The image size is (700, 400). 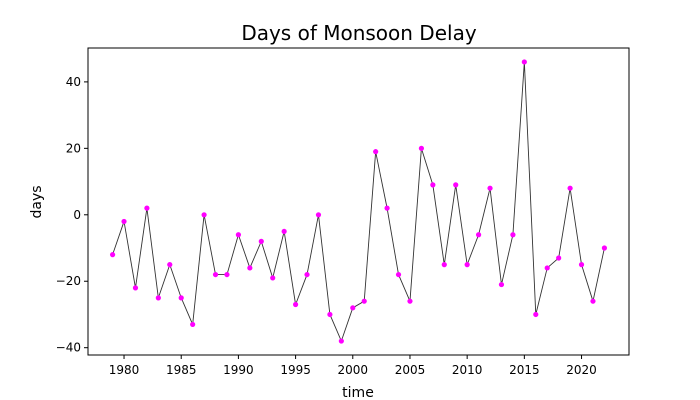 What do you see at coordinates (581, 370) in the screenshot?
I see `x-tick-label: 2020` at bounding box center [581, 370].